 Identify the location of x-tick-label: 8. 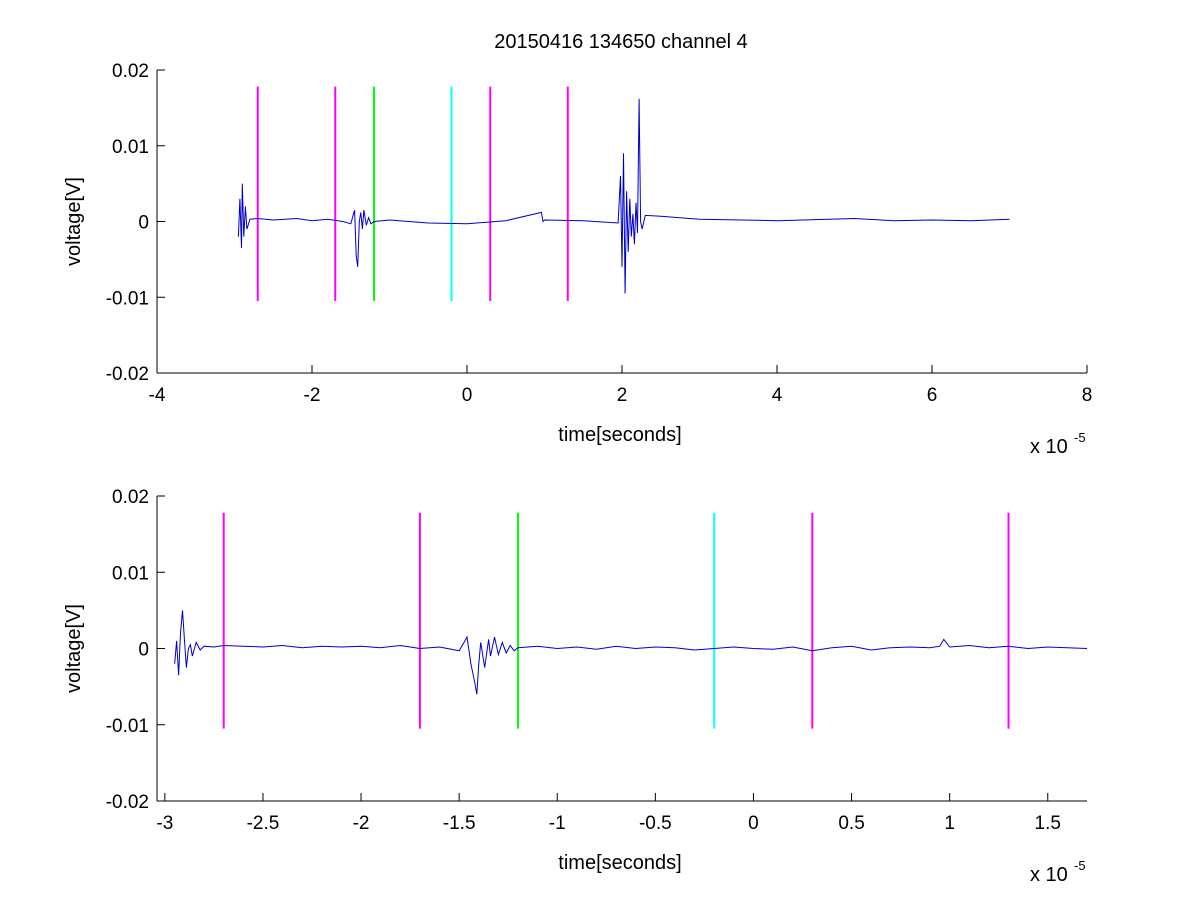
(1087, 395).